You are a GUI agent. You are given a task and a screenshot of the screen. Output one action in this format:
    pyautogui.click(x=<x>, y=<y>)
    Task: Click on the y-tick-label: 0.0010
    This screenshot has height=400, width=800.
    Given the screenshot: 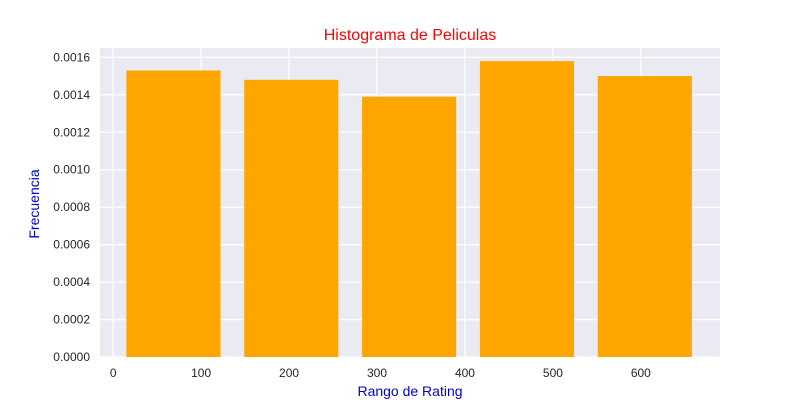 What is the action you would take?
    pyautogui.click(x=71, y=170)
    